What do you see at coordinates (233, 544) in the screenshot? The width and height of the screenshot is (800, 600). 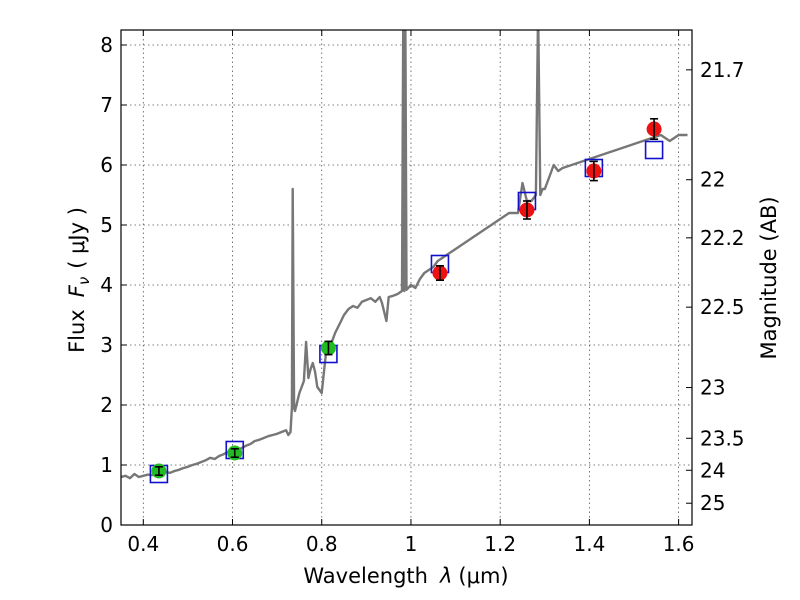 I see `x-tick-label: 0.6` at bounding box center [233, 544].